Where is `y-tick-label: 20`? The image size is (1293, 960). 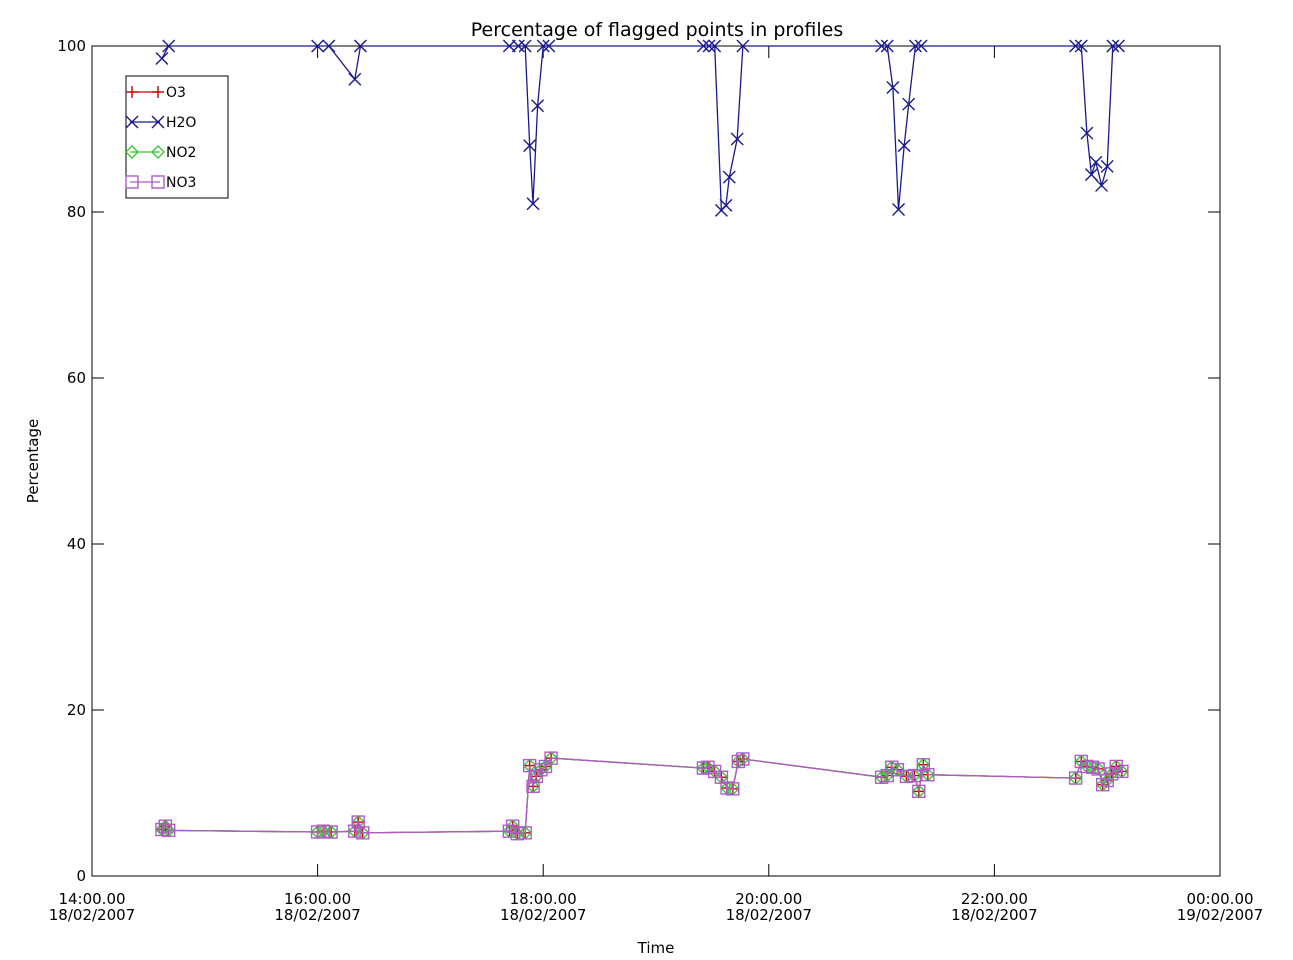 y-tick-label: 20 is located at coordinates (76, 710).